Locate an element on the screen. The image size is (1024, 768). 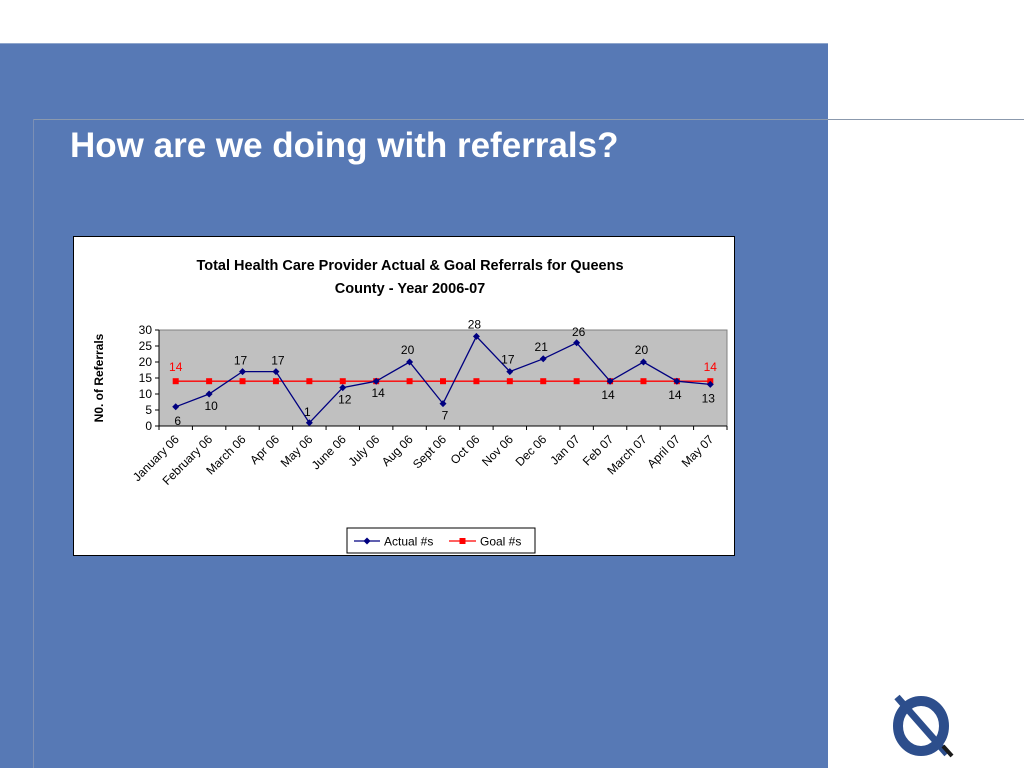
y-tick-label: 10 is located at coordinates (146, 394).